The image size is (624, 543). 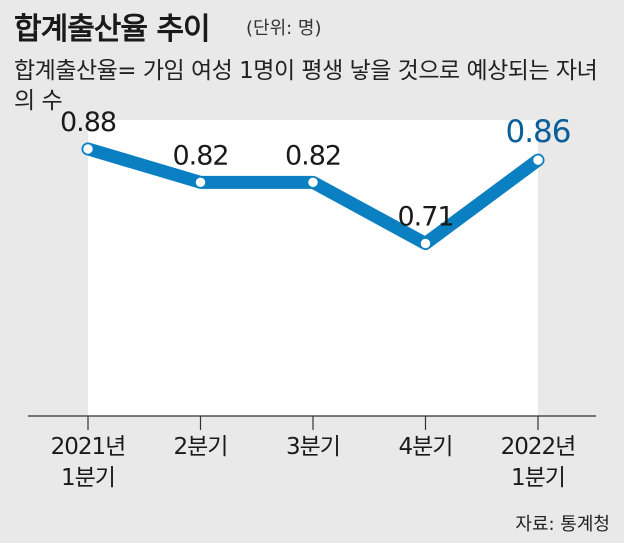 What do you see at coordinates (562, 524) in the screenshot?
I see `source-label: 자료: 통계청` at bounding box center [562, 524].